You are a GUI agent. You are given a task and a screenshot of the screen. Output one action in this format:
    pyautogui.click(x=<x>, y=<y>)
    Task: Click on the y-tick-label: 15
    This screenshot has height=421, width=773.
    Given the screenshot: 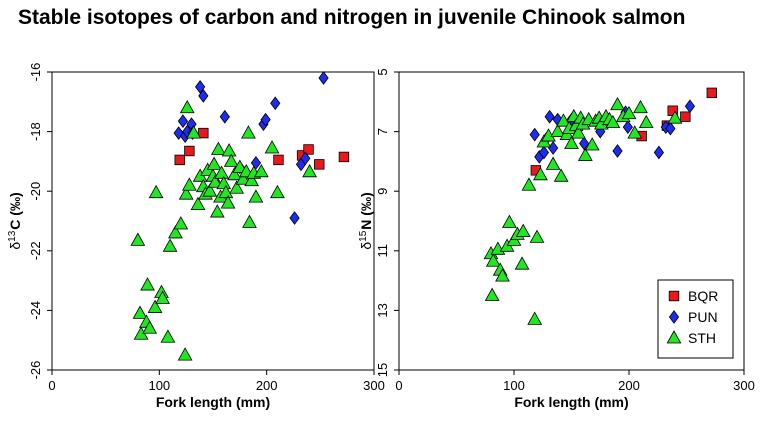 What is the action you would take?
    pyautogui.click(x=382, y=370)
    